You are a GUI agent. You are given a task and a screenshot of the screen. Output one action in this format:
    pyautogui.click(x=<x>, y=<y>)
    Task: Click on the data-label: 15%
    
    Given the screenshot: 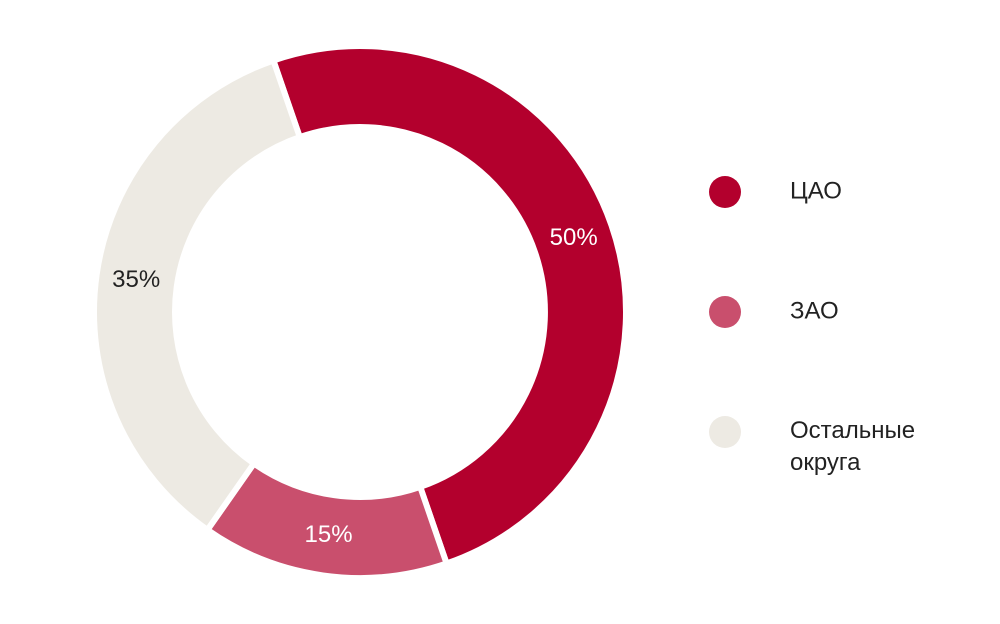 What is the action you would take?
    pyautogui.click(x=329, y=534)
    